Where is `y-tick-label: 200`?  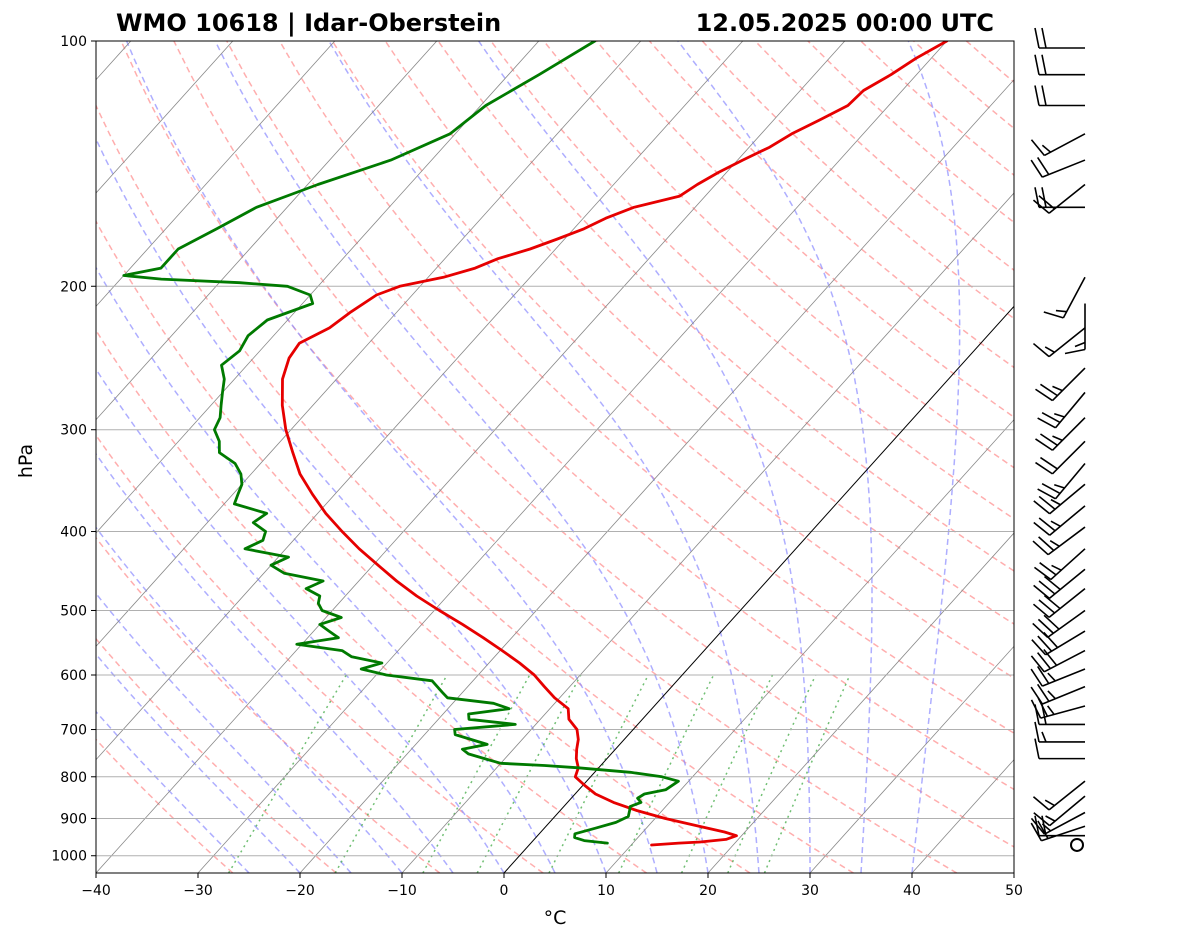 y-tick-label: 200 is located at coordinates (73, 287).